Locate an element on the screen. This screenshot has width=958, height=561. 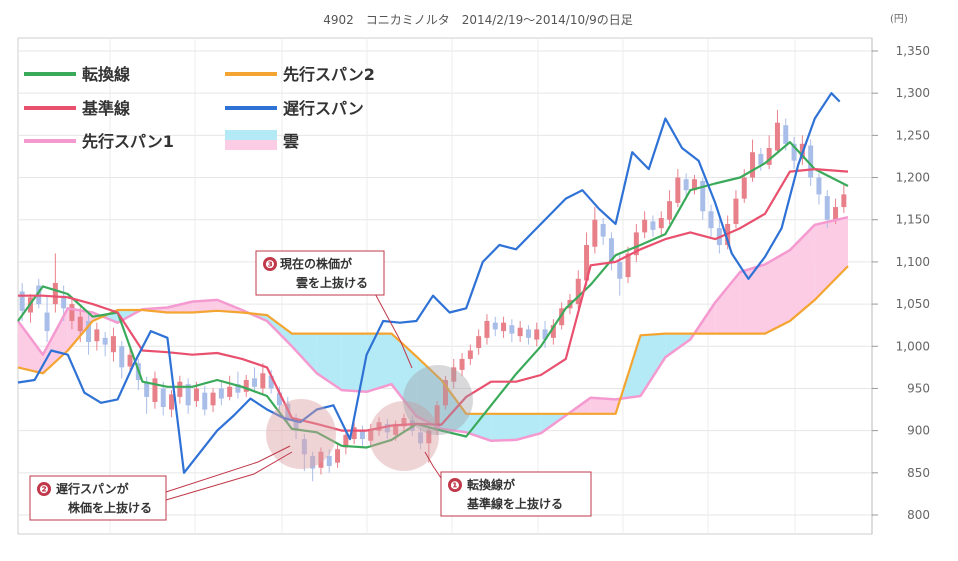
callout-2: ❷ 遅行スパンが 株価を上抜ける is located at coordinates (161, 483).